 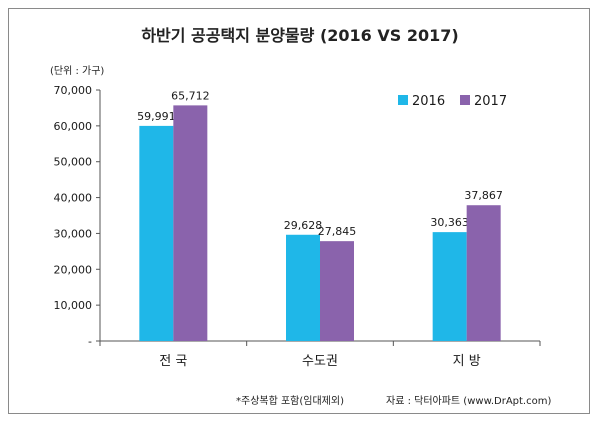 What do you see at coordinates (73, 198) in the screenshot?
I see `y-tick-label: 40,000` at bounding box center [73, 198].